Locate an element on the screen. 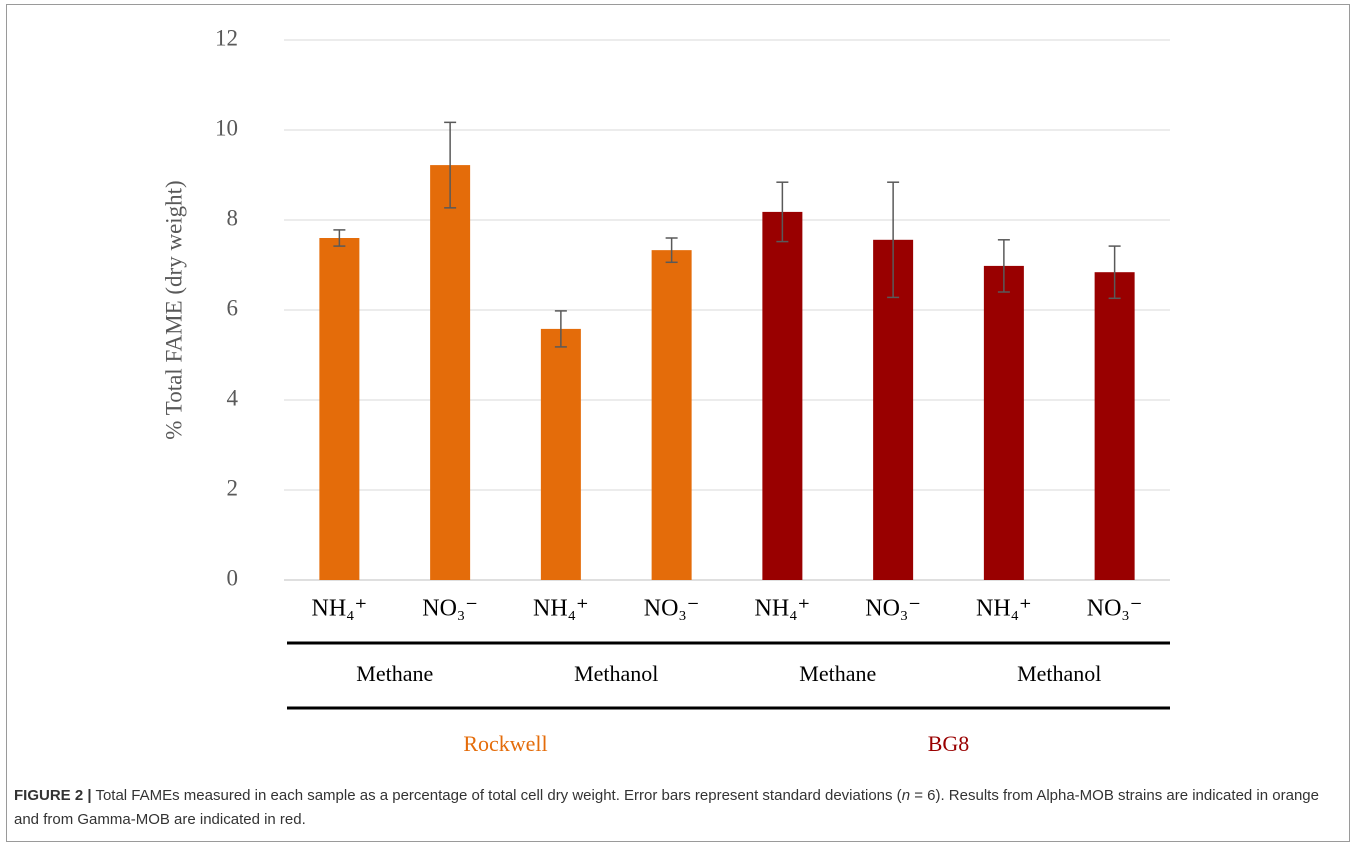 This screenshot has width=1358, height=847. caption-italic: n is located at coordinates (906, 795).